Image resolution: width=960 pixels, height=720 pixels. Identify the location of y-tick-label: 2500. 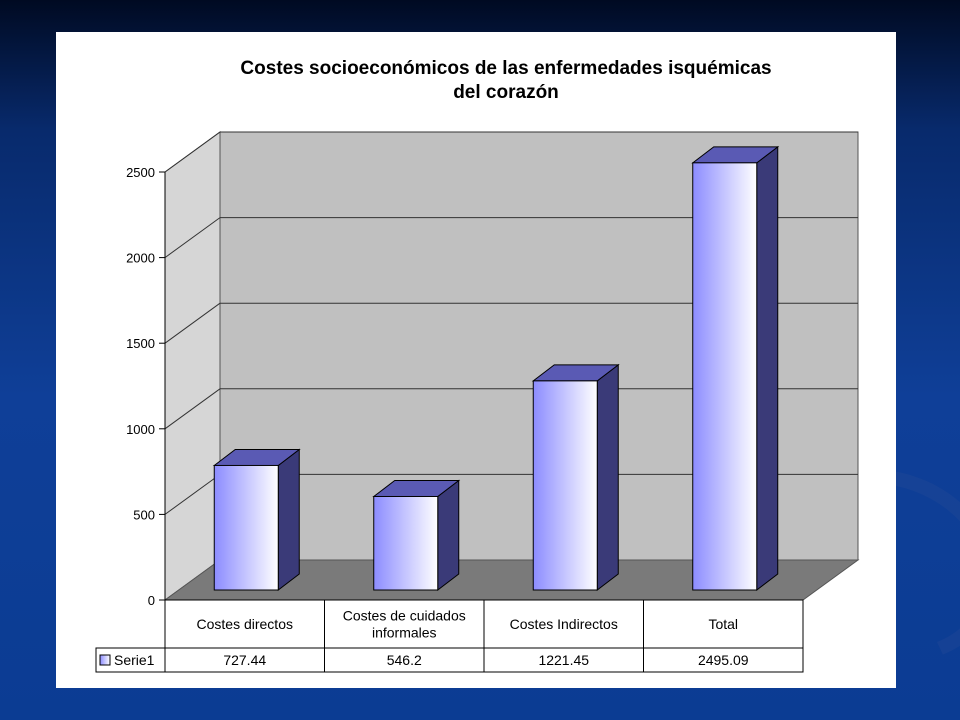
(140, 172).